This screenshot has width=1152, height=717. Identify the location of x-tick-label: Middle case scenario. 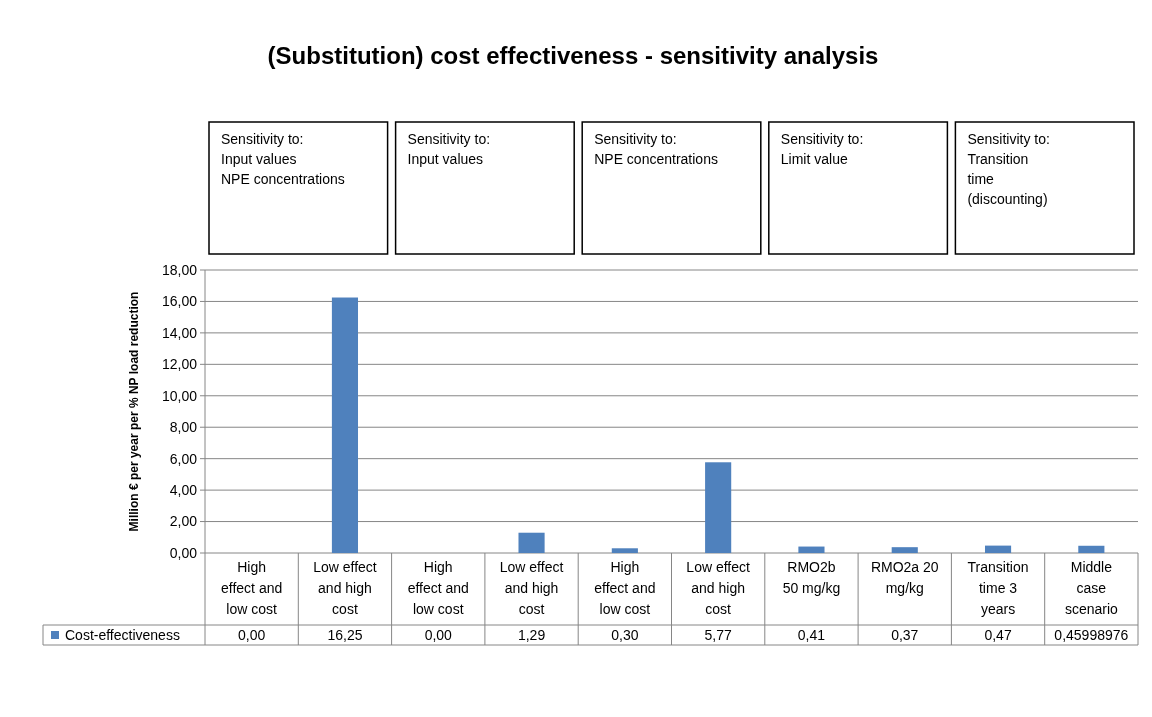
(1091, 588).